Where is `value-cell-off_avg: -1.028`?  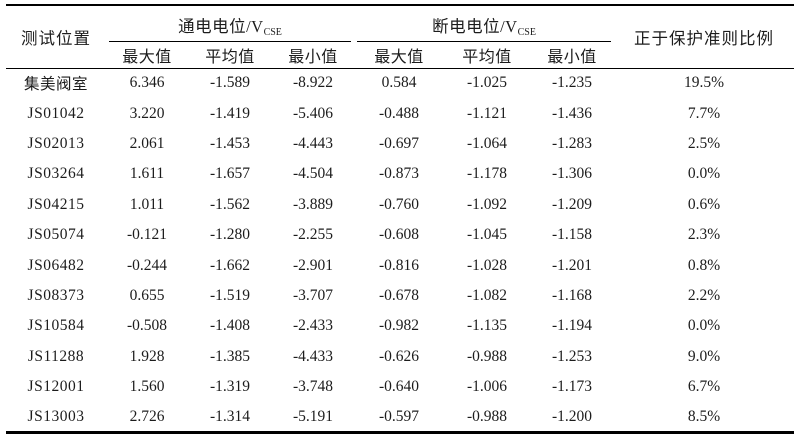
value-cell-off_avg: -1.028 is located at coordinates (487, 265).